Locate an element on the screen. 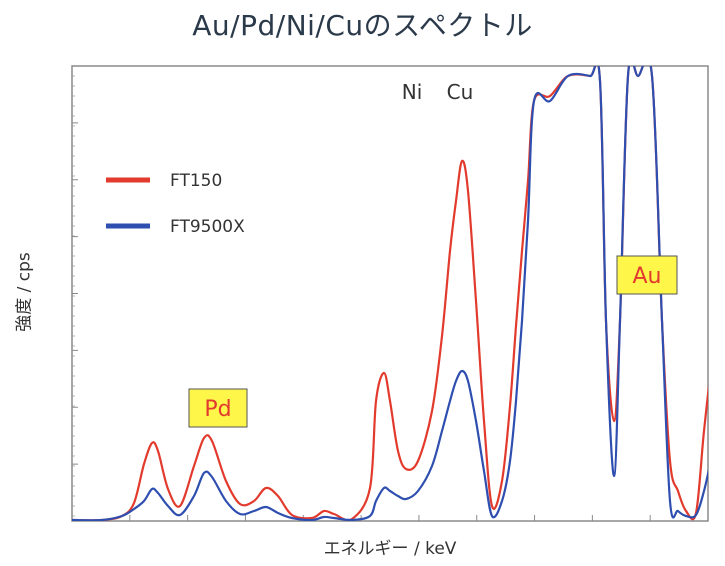 The image size is (725, 566). au-label: Au is located at coordinates (647, 276).